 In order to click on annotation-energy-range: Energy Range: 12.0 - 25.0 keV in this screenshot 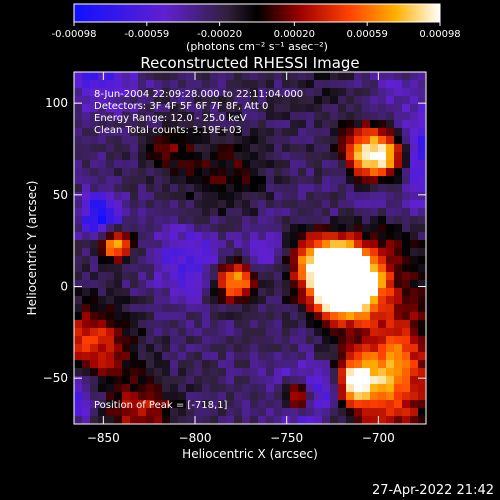, I will do `click(170, 118)`.